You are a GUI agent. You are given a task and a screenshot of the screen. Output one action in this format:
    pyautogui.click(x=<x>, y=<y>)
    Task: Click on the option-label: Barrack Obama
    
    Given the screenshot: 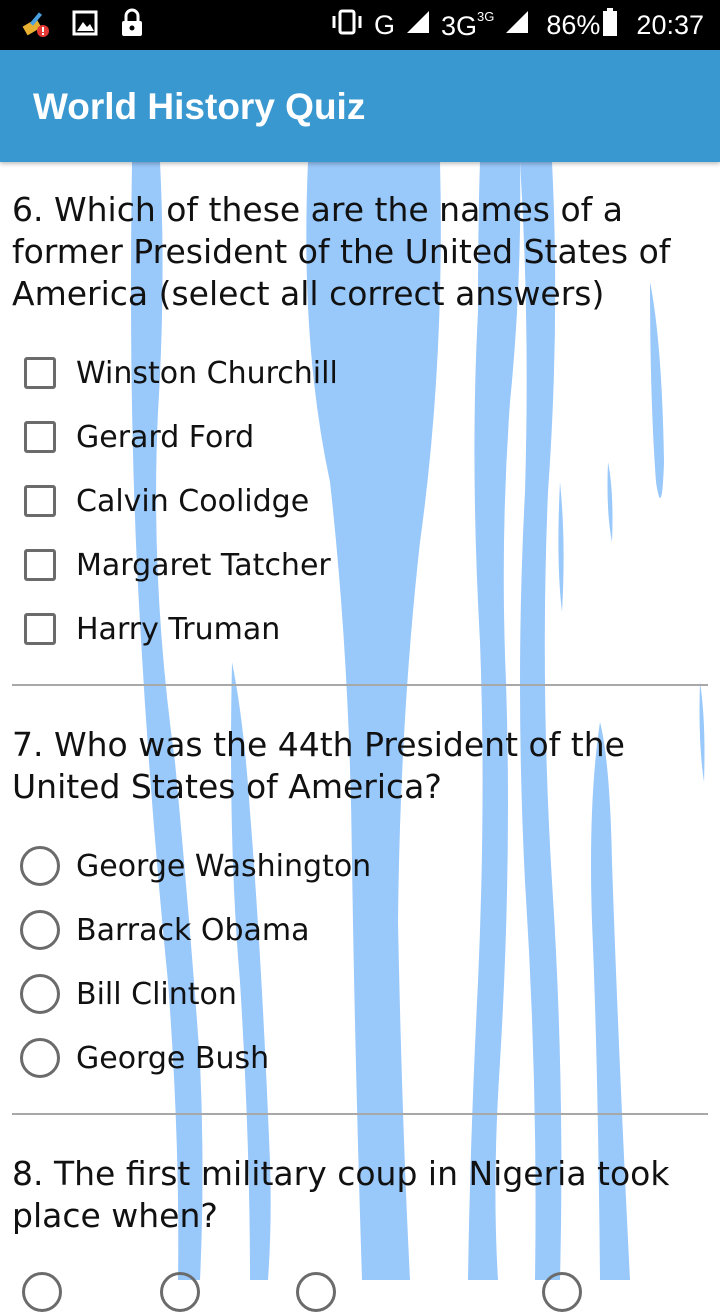 What is the action you would take?
    pyautogui.click(x=193, y=930)
    